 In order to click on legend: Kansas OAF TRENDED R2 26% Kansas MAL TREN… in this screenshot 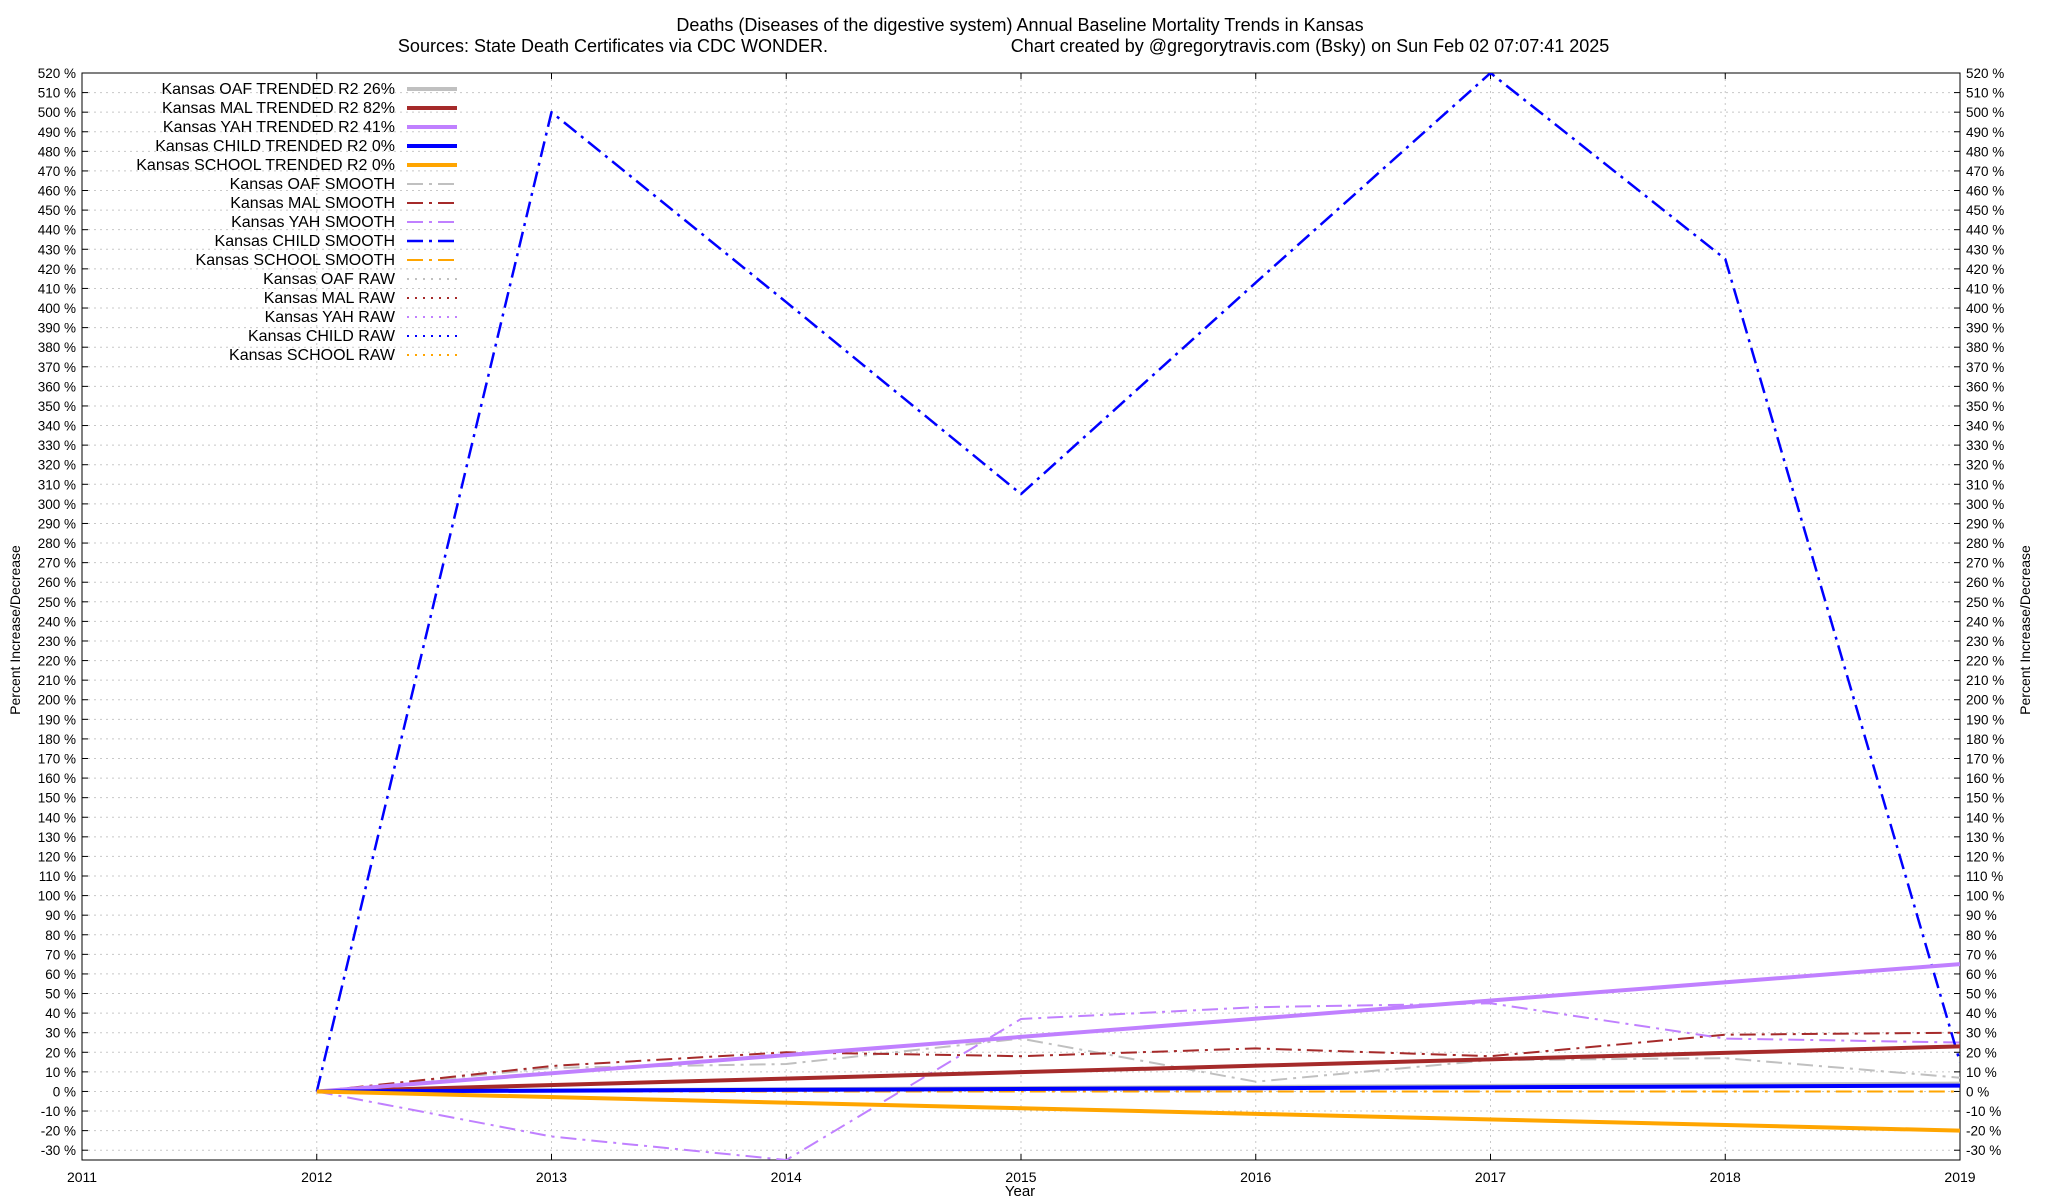, I will do `click(296, 222)`.